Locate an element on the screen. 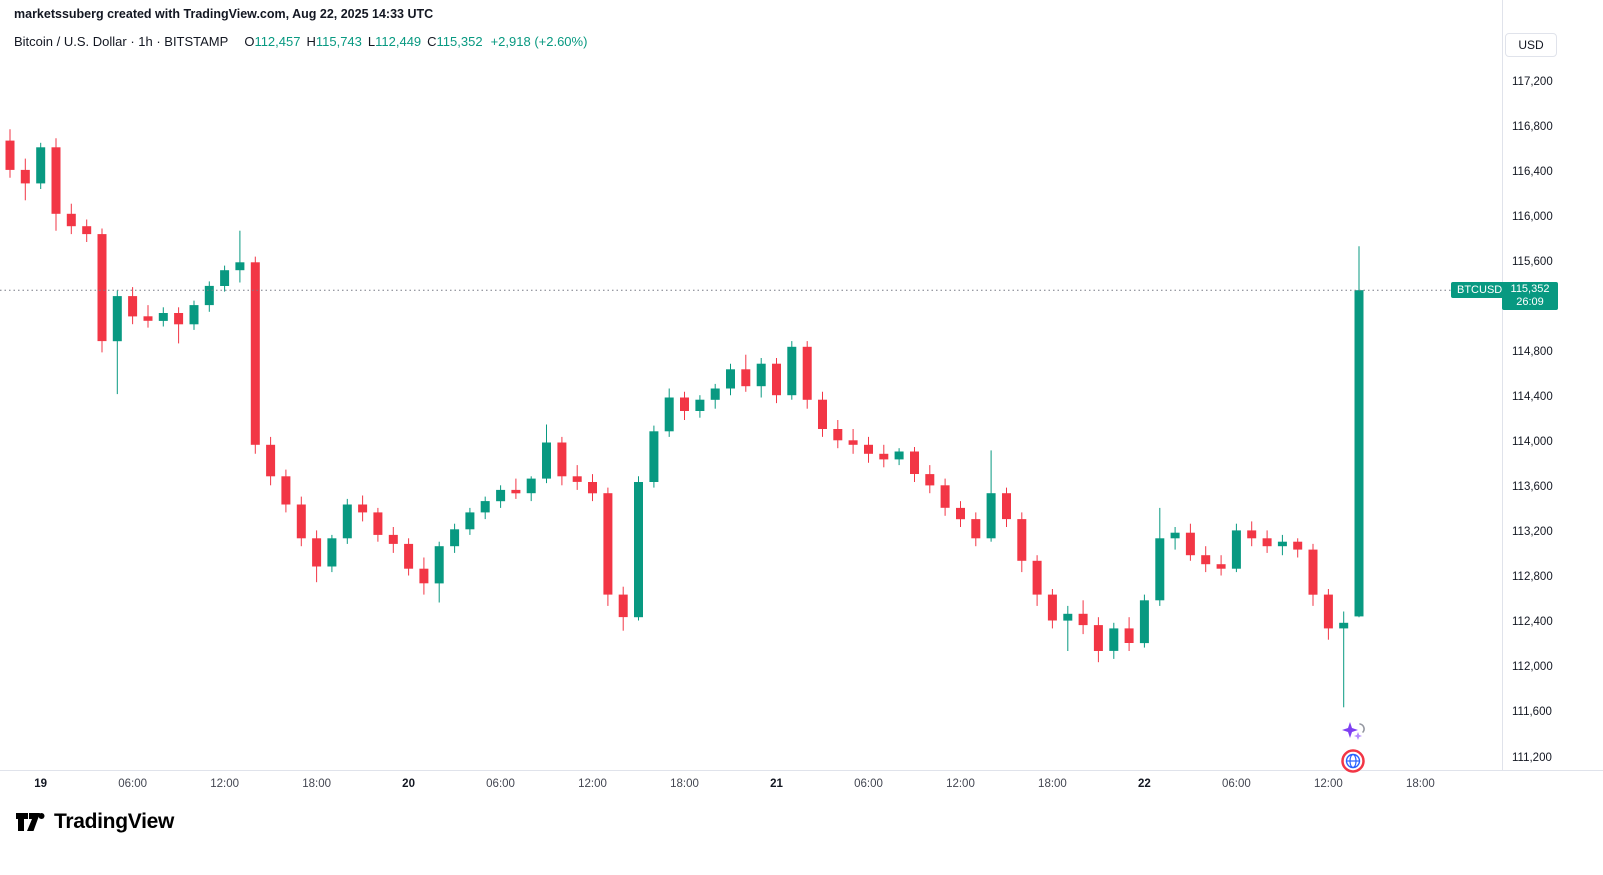 This screenshot has height=875, width=1603. price-tick-label: 114,400 is located at coordinates (1532, 396).